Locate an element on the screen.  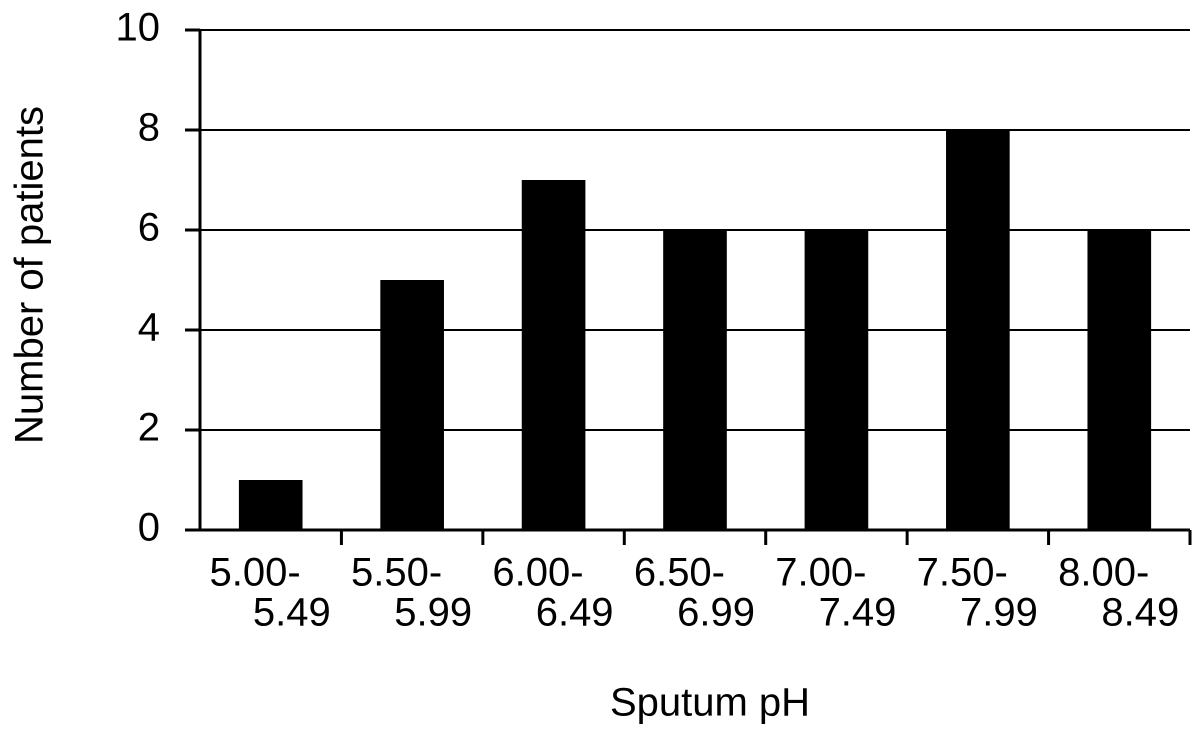
x-tick-label: 5.00- is located at coordinates (255, 573).